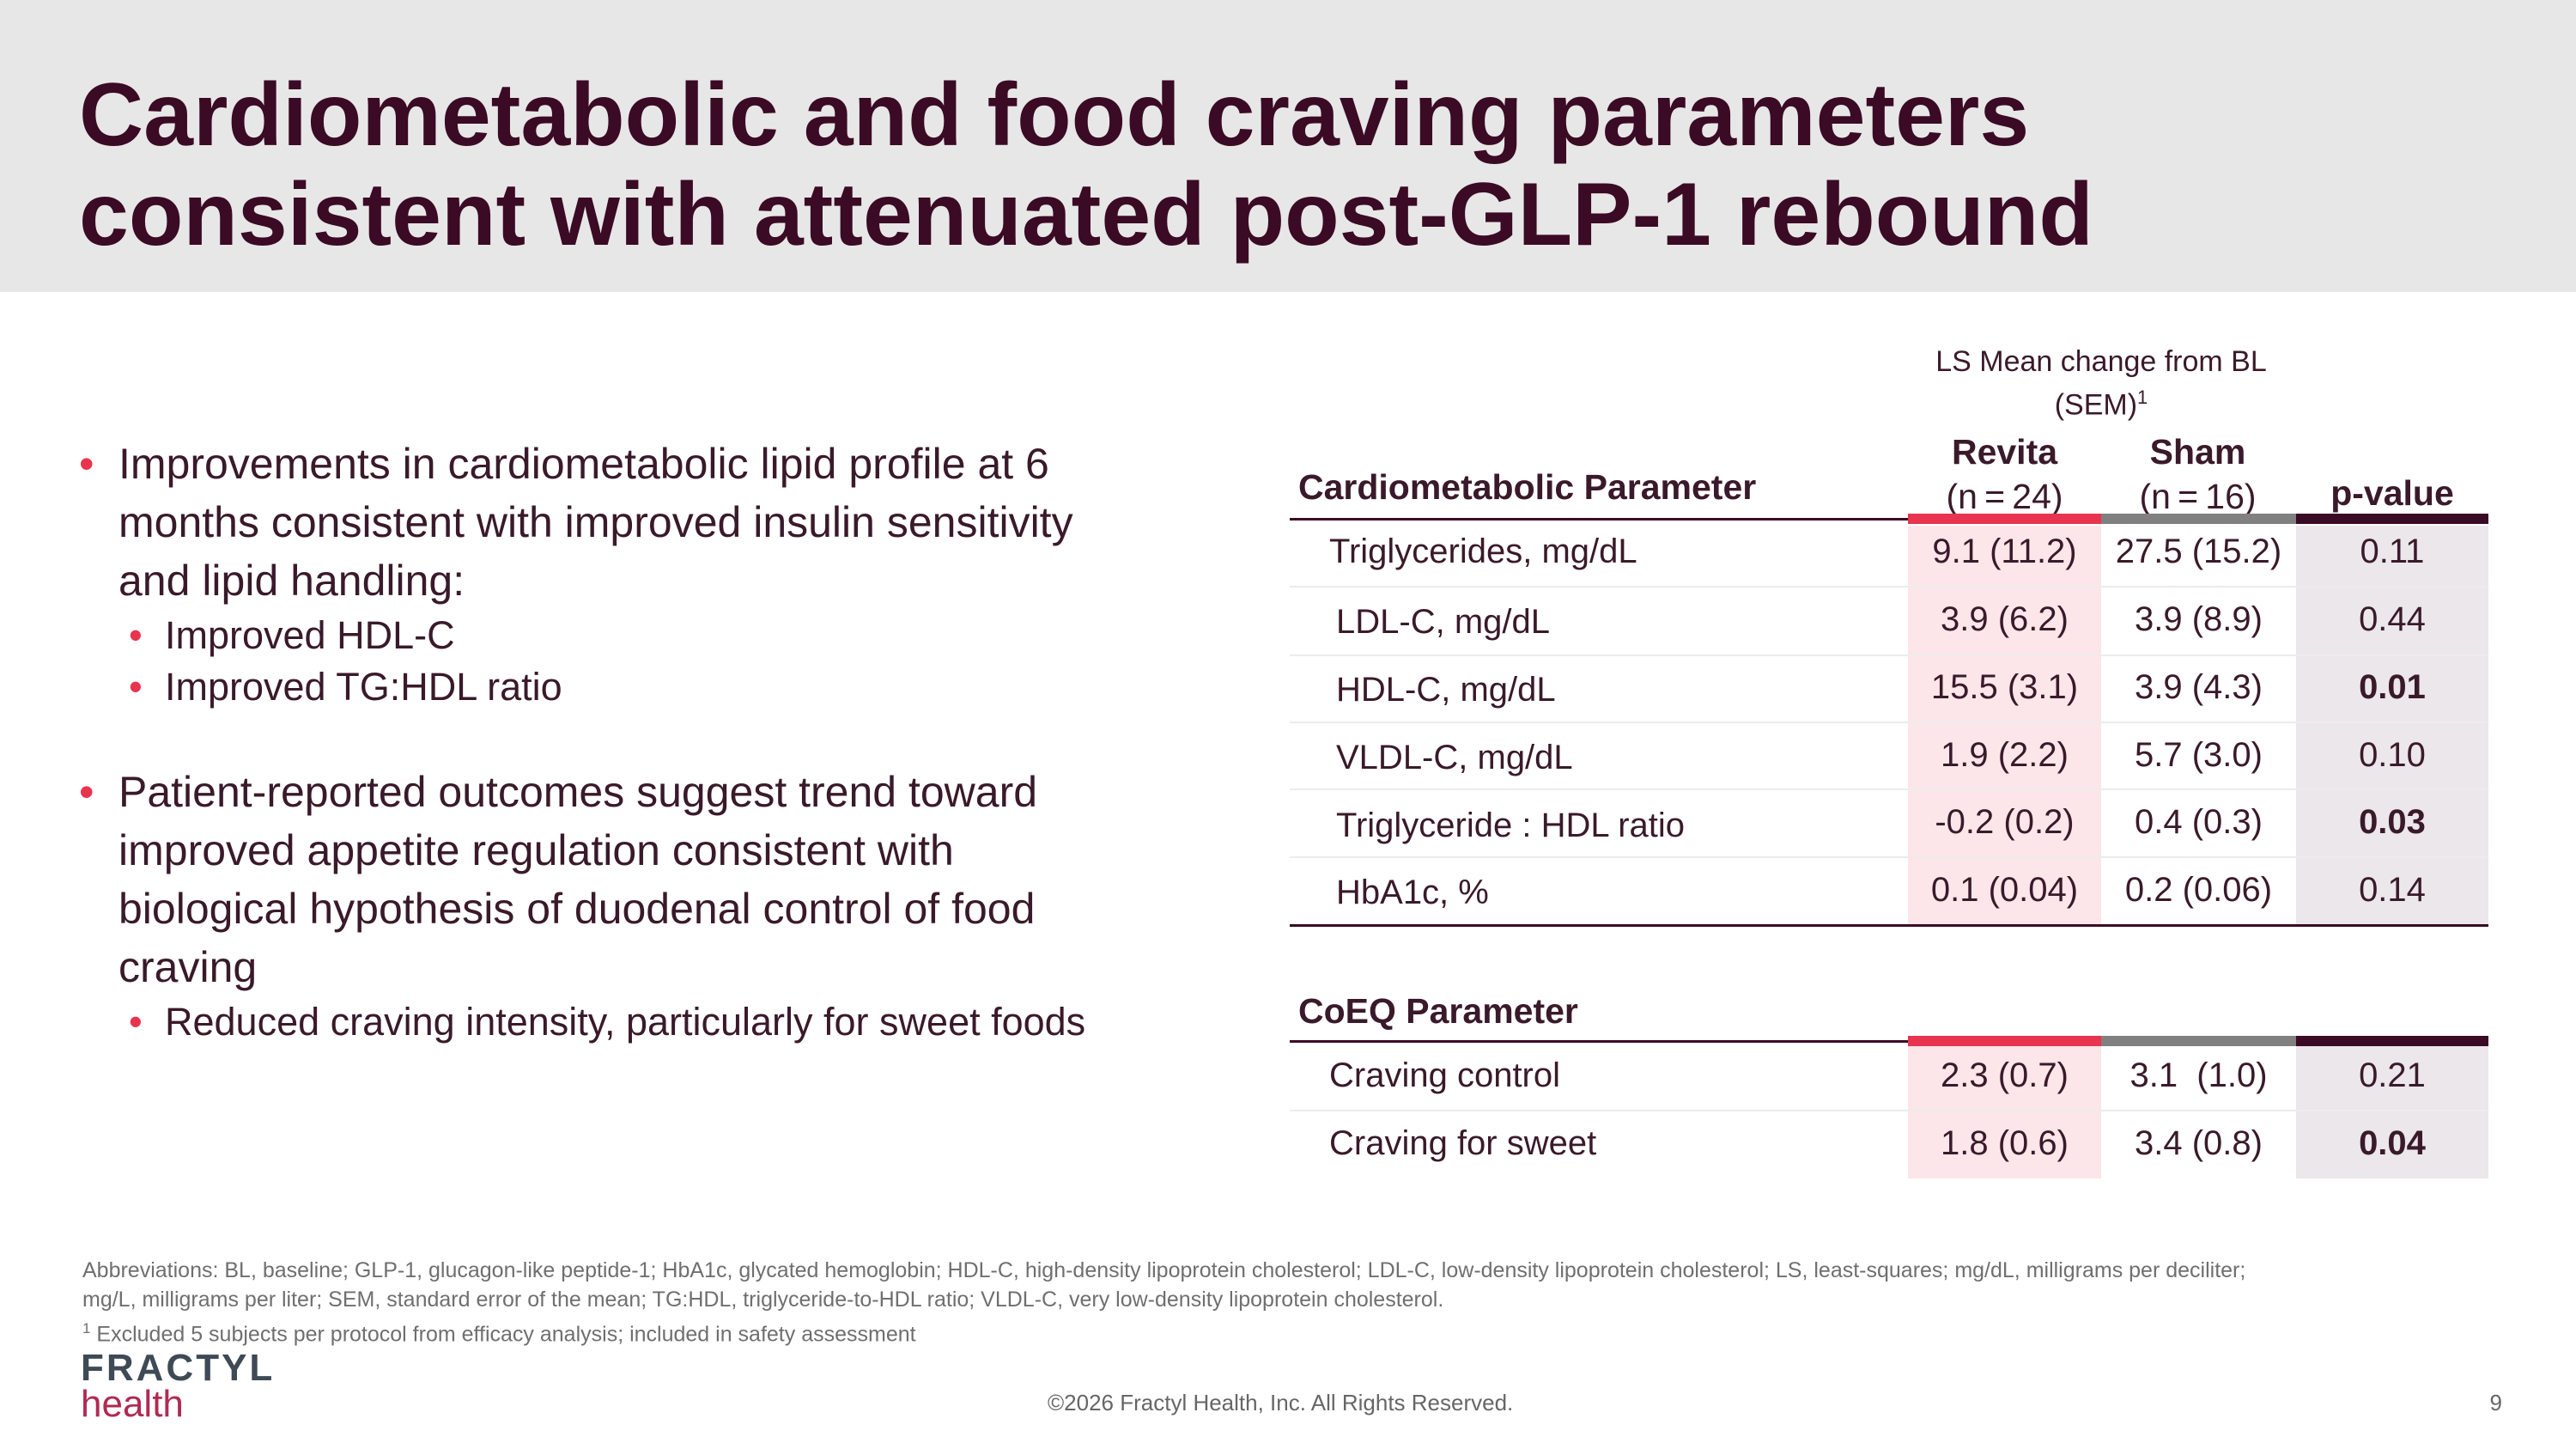 This screenshot has height=1449, width=2576. I want to click on bullet-text-line: and lipid handling:, so click(291, 581).